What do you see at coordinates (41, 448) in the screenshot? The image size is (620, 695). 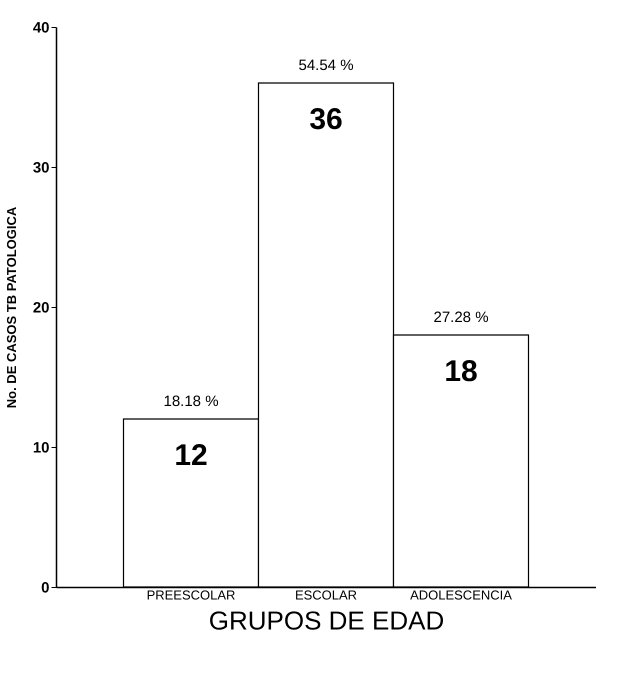 I see `y-tick-label: 10` at bounding box center [41, 448].